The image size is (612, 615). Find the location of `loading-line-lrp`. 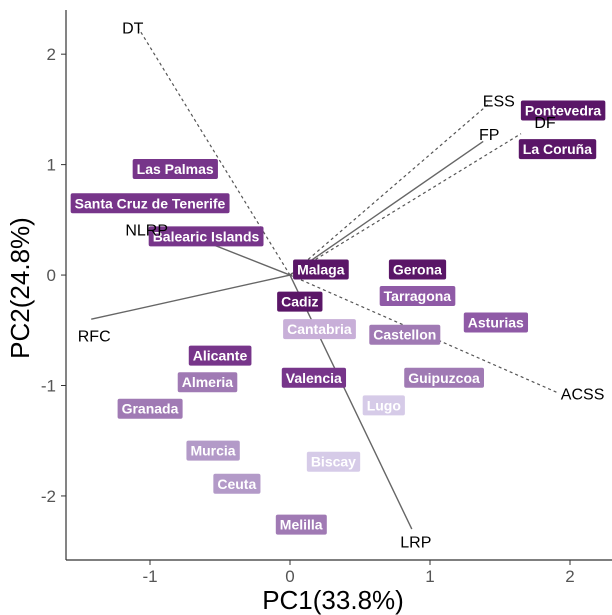

loading-line-lrp is located at coordinates (351, 402).